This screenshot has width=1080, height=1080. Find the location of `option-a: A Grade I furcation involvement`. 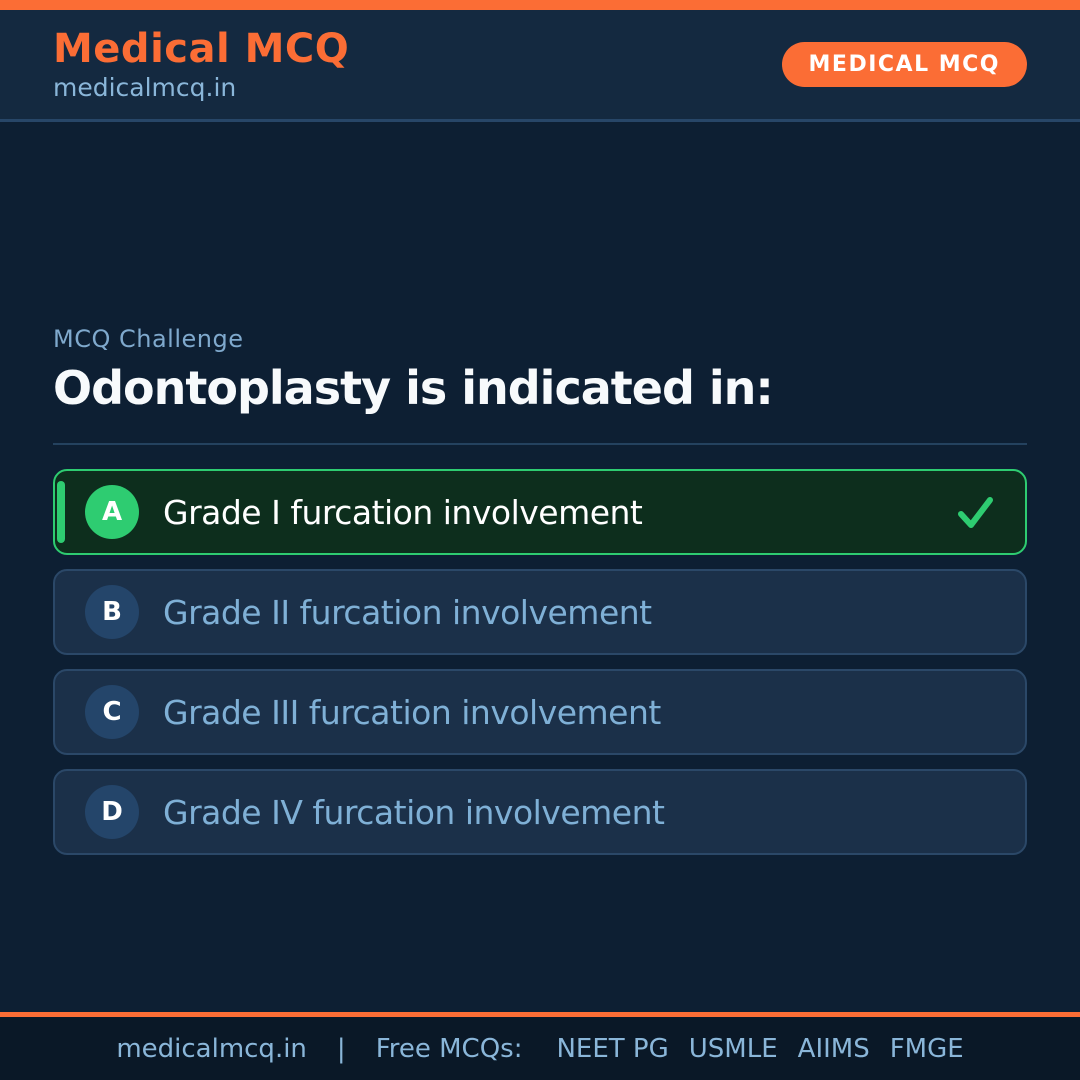

option-a: A Grade I furcation involvement is located at coordinates (540, 512).